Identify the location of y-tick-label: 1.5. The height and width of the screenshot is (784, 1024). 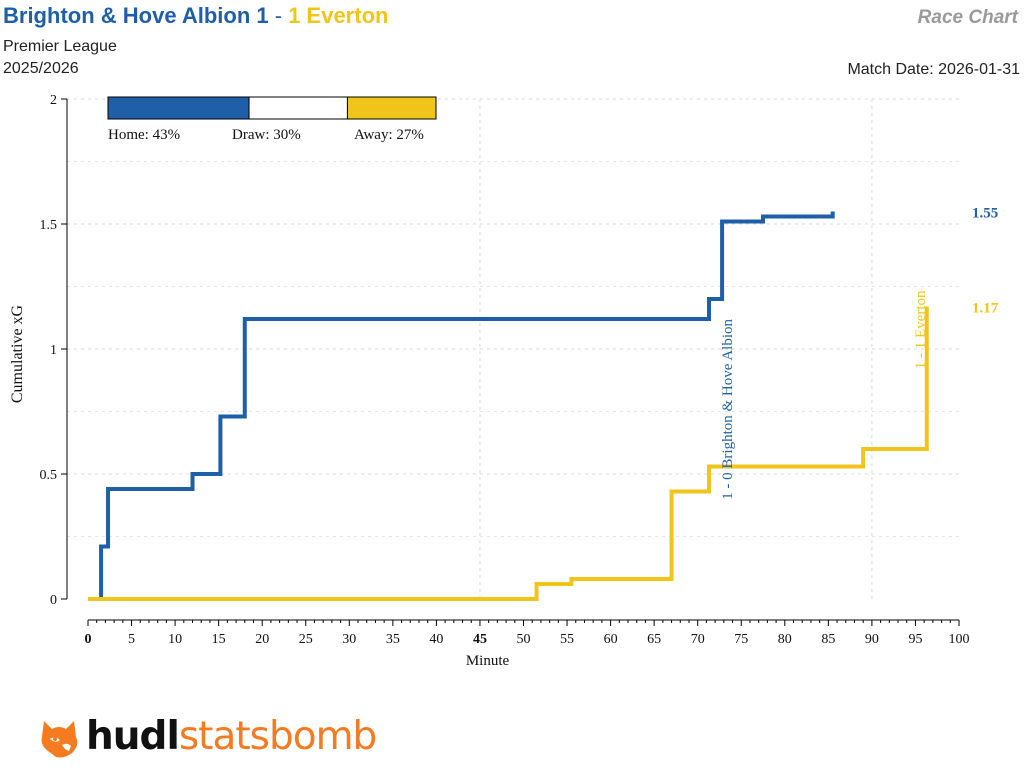
(49, 225).